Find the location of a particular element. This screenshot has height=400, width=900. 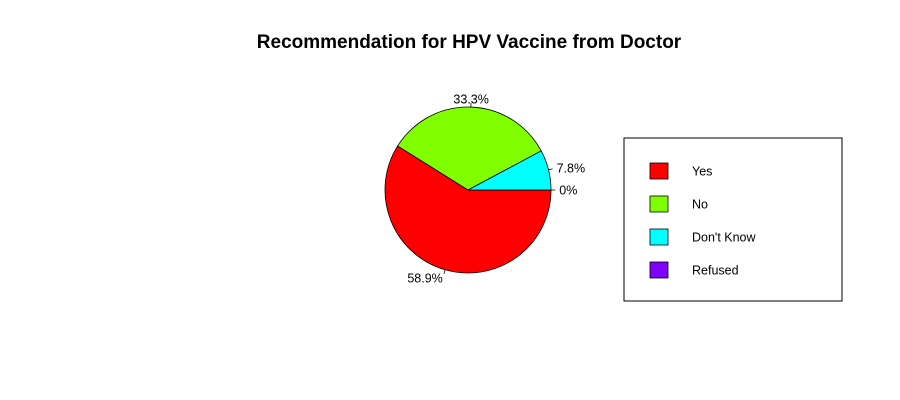

legend: Yes No Don't Know Refused is located at coordinates (733, 219).